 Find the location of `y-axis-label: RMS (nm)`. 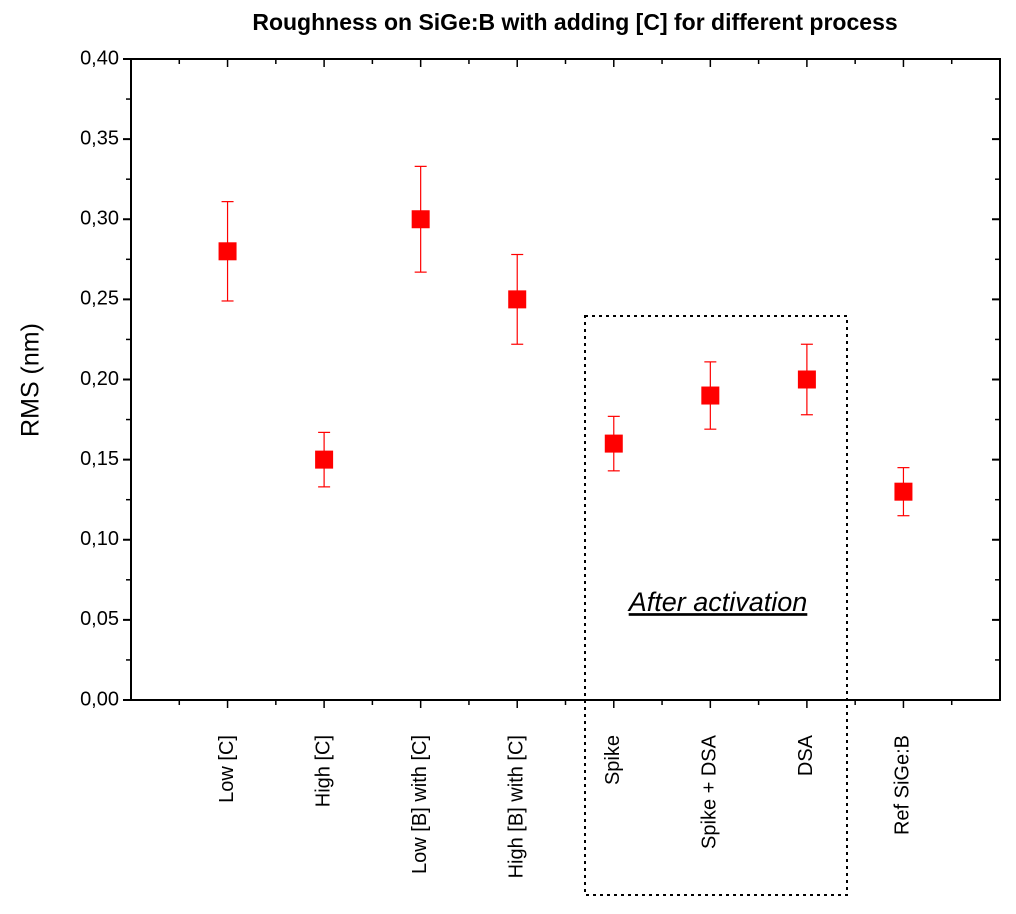

y-axis-label: RMS (nm) is located at coordinates (31, 380).